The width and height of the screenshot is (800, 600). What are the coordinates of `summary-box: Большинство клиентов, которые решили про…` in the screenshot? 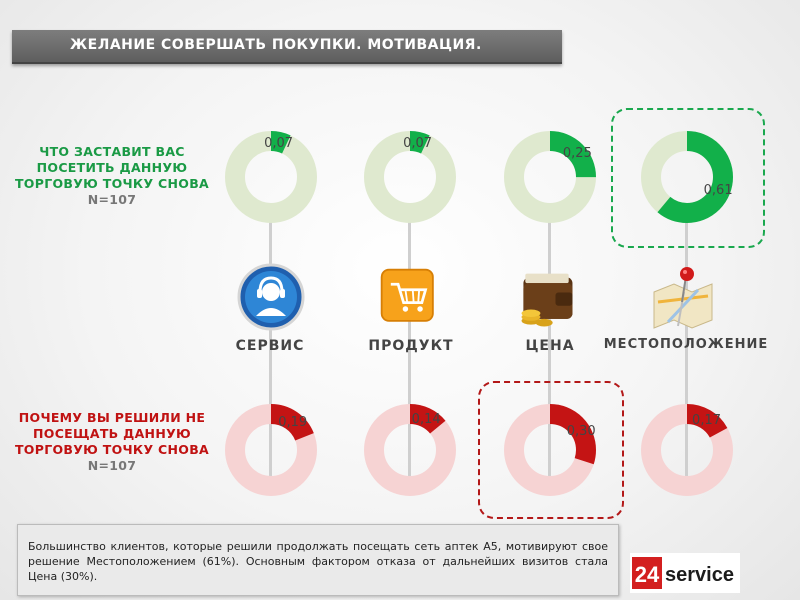 It's located at (318, 560).